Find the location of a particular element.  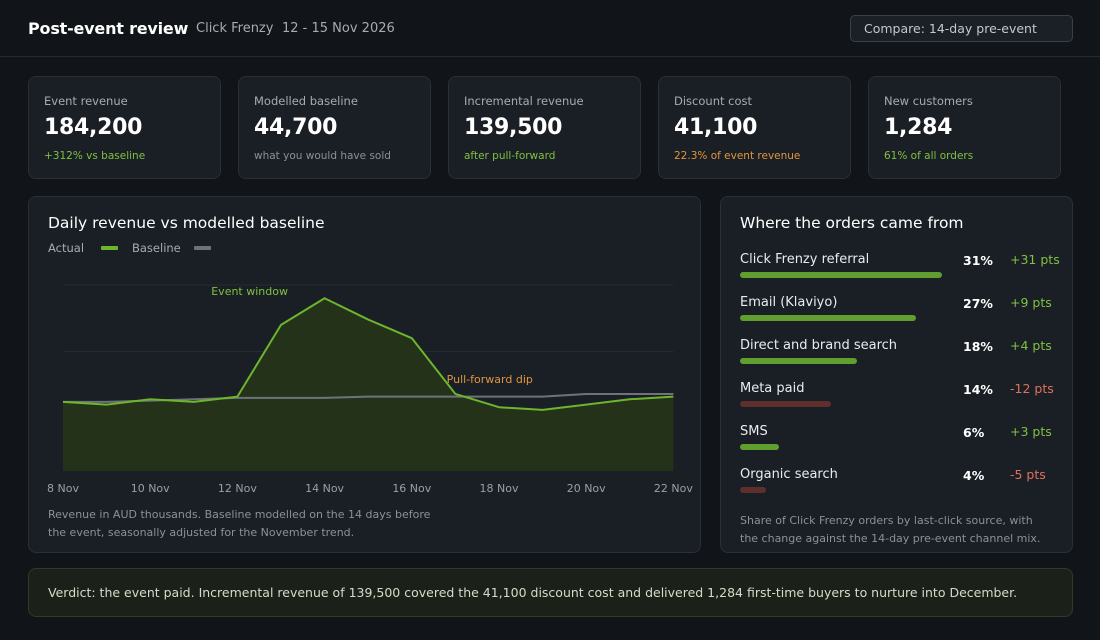

legend-swatch-baseline is located at coordinates (202, 248).